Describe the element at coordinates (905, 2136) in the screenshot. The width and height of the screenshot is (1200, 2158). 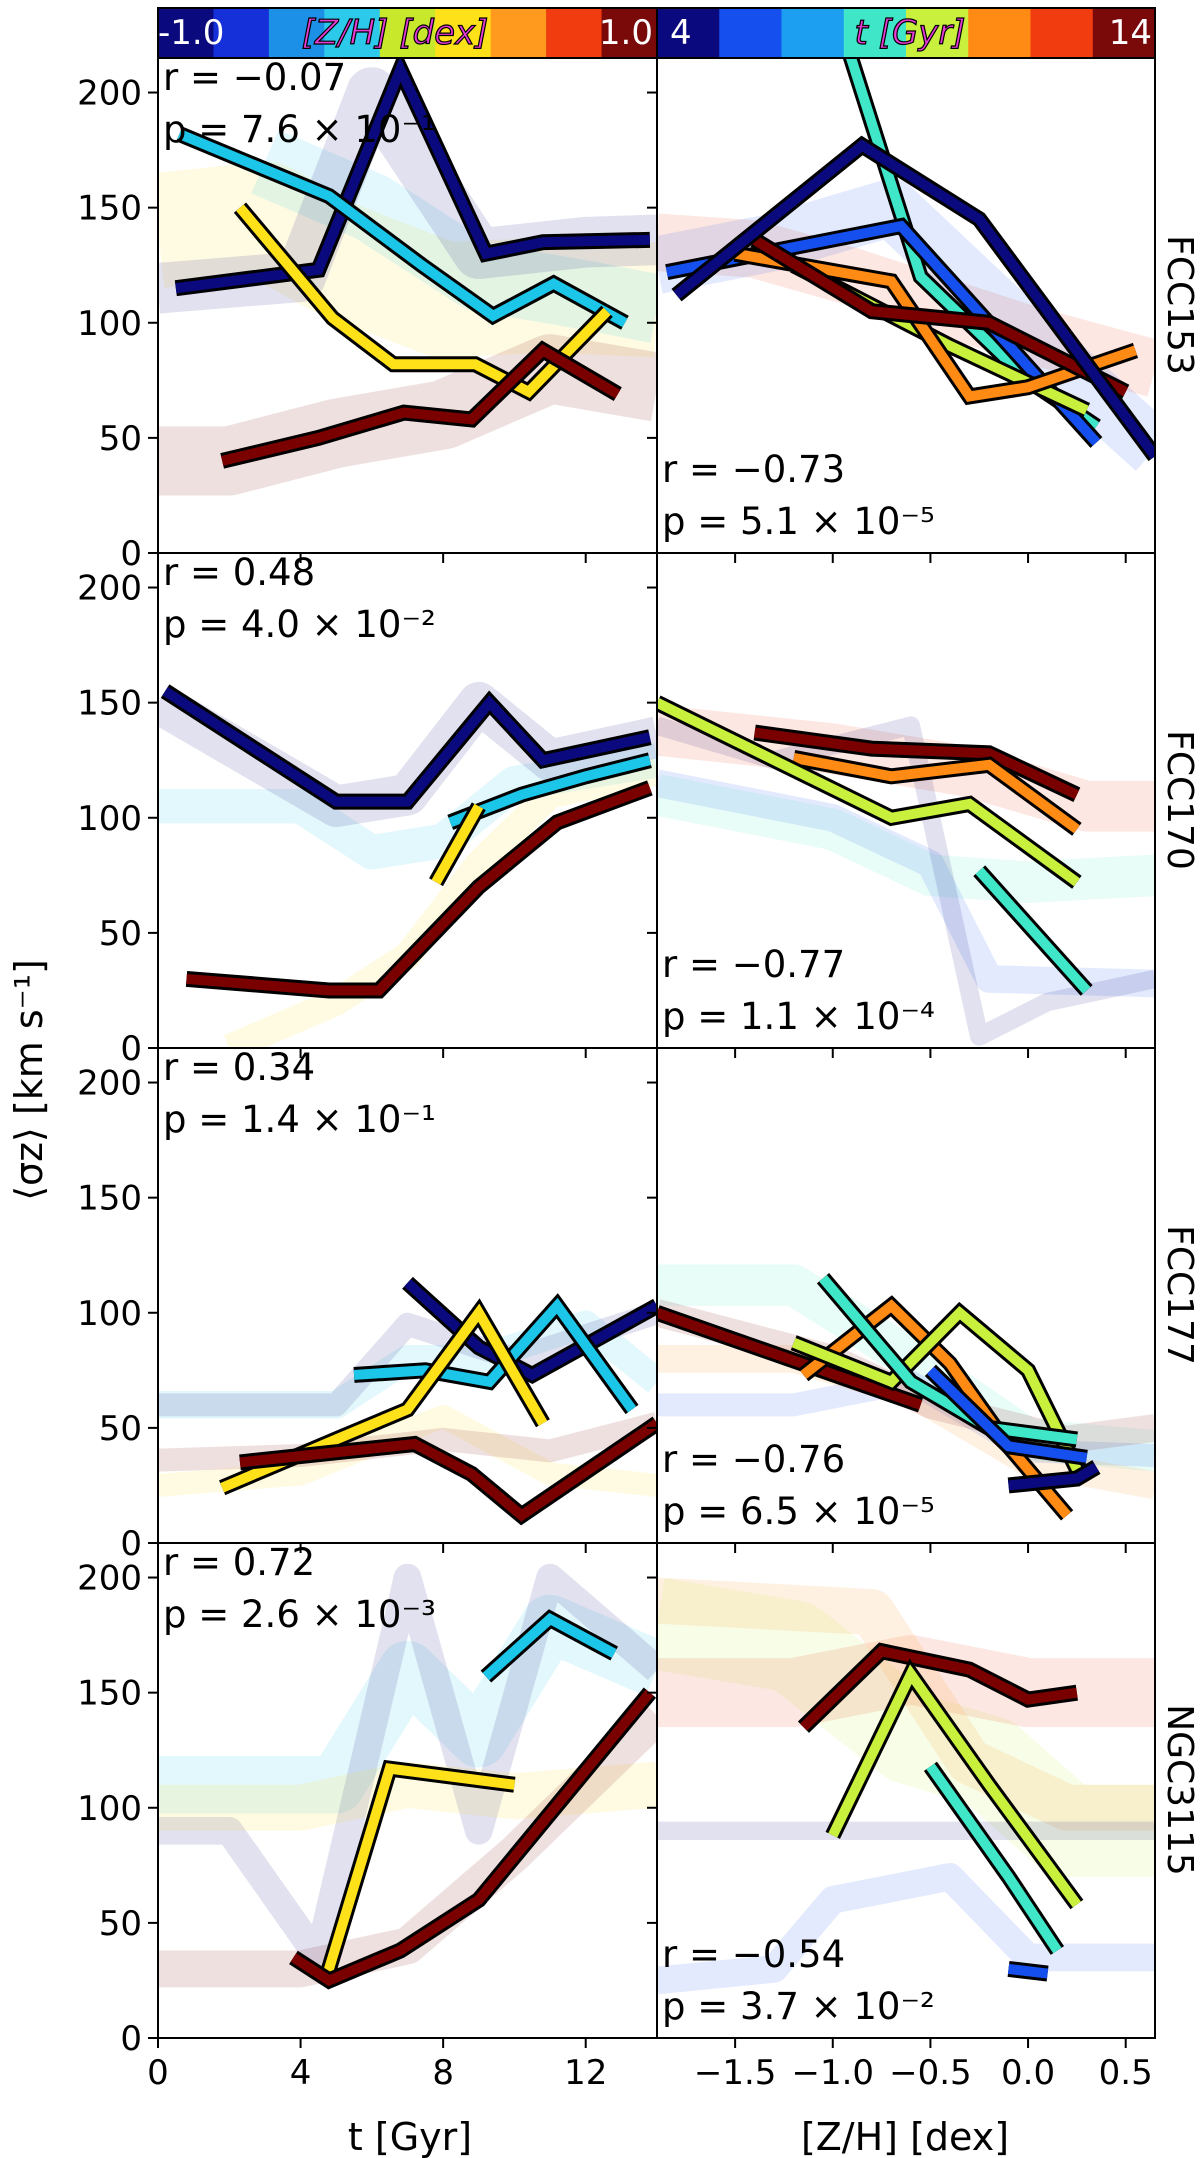
I see `x-axis-title-metallicity: [Z/H] [dex]` at that location.